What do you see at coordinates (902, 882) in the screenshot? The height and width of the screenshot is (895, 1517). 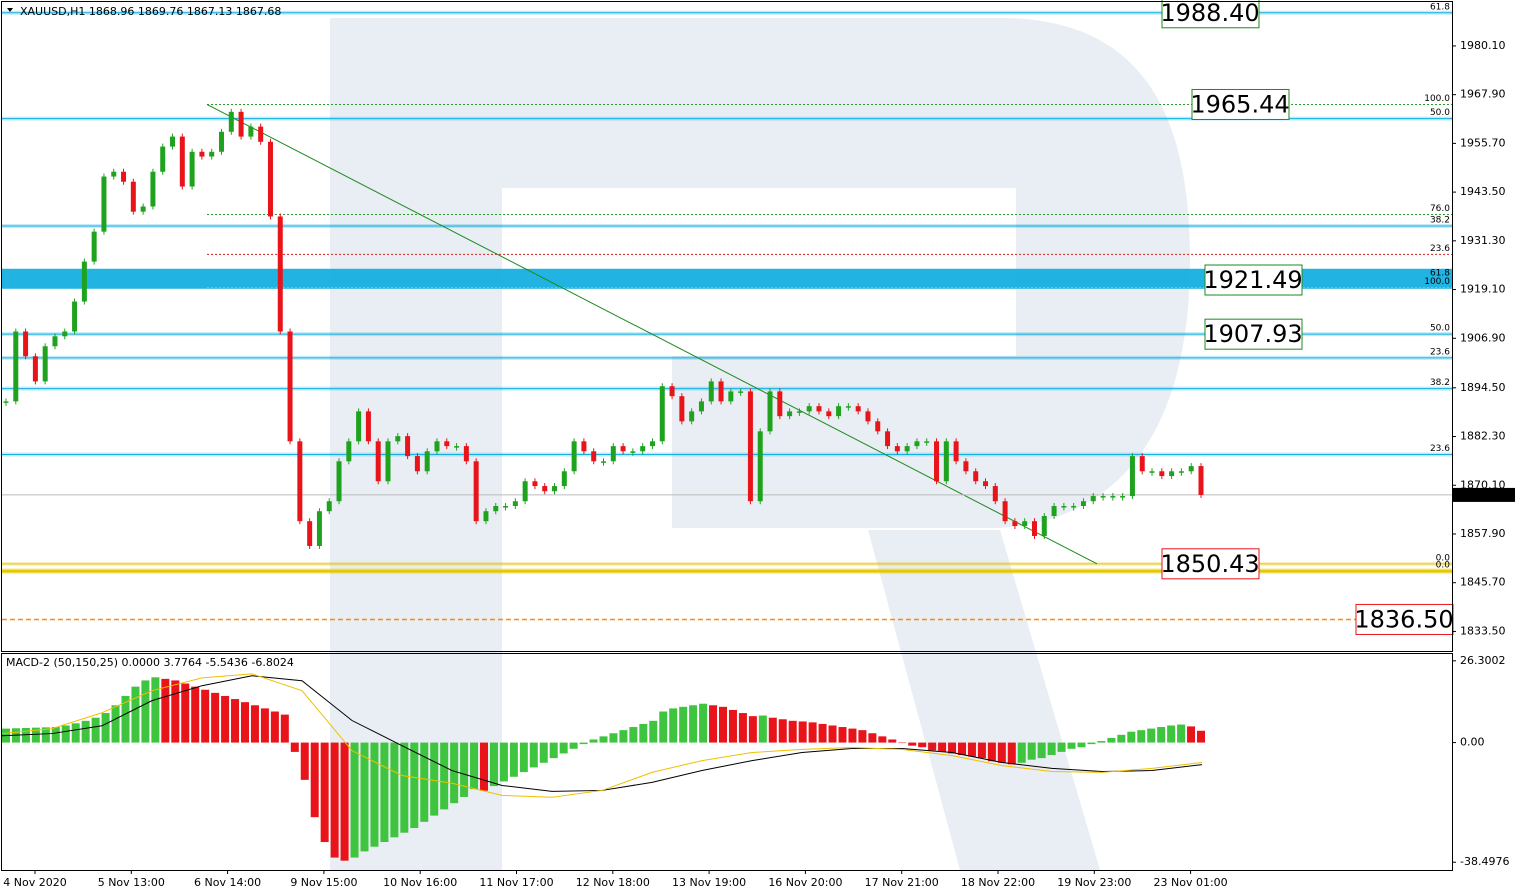 I see `x-tick-label: 17 Nov 21:00` at bounding box center [902, 882].